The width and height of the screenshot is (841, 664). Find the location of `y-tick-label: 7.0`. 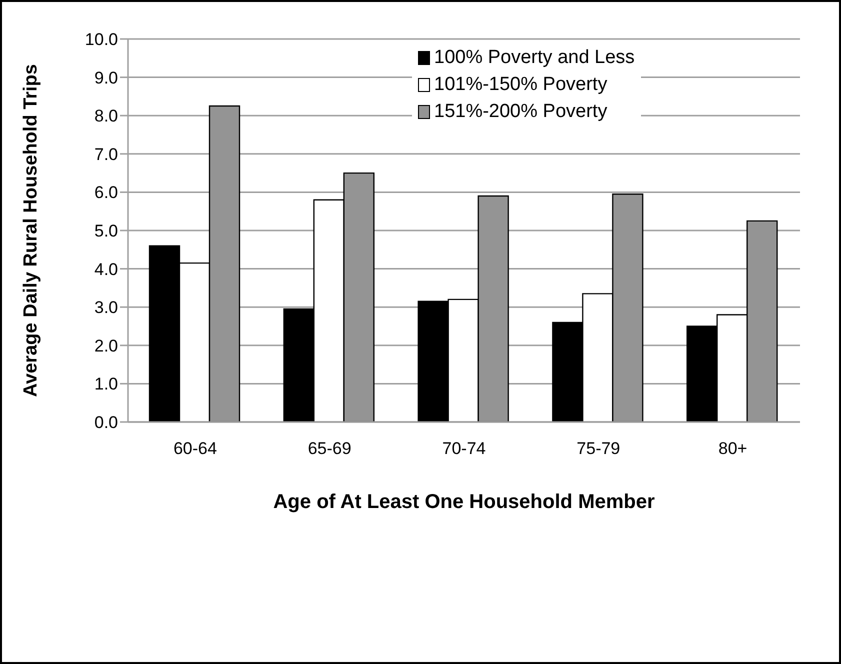

y-tick-label: 7.0 is located at coordinates (106, 154).